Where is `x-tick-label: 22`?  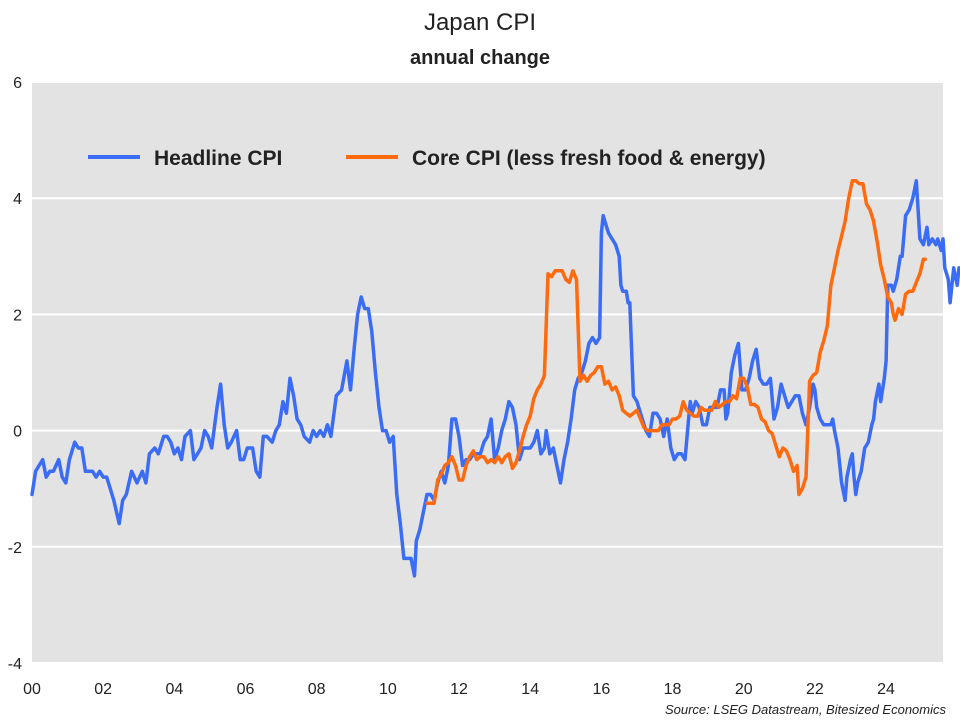 x-tick-label: 22 is located at coordinates (815, 689).